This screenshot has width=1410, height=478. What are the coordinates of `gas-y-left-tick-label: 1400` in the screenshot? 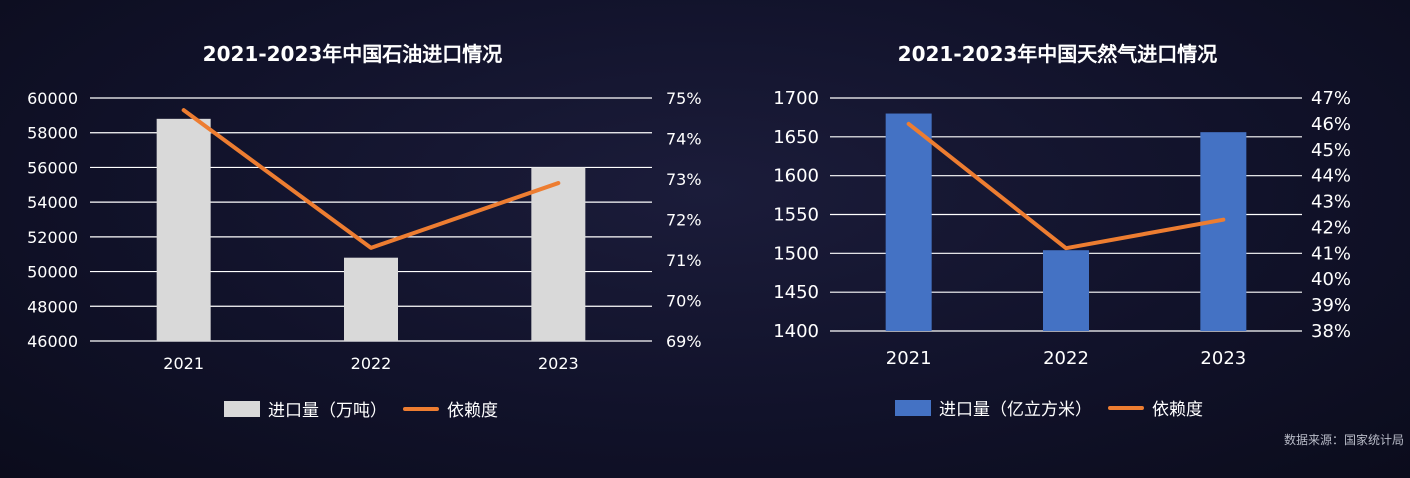 It's located at (796, 331).